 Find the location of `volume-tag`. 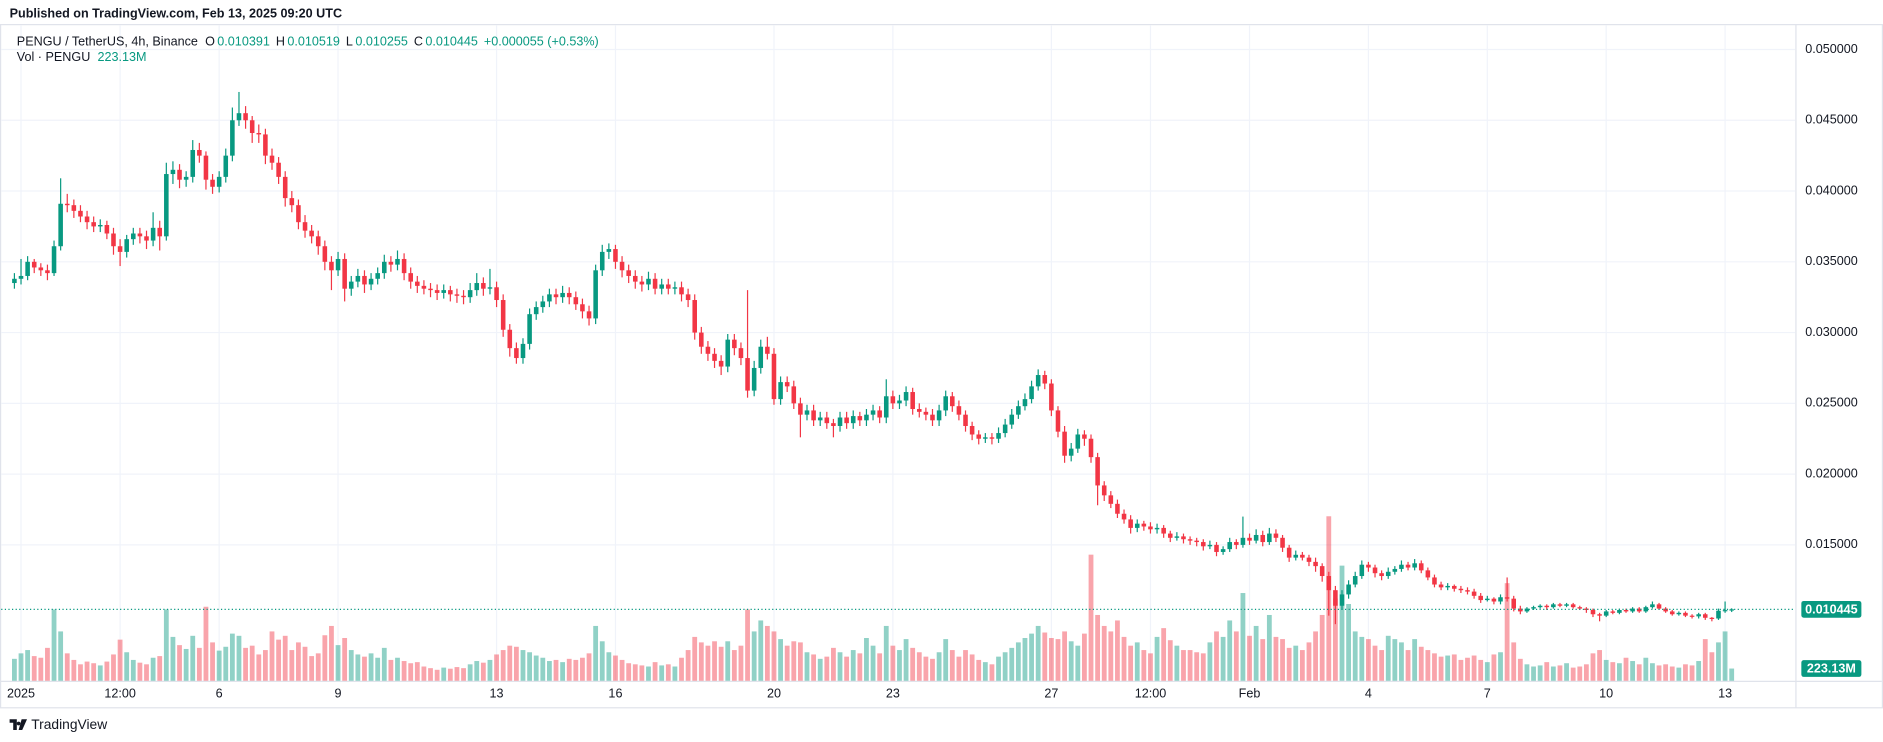

volume-tag is located at coordinates (1831, 668).